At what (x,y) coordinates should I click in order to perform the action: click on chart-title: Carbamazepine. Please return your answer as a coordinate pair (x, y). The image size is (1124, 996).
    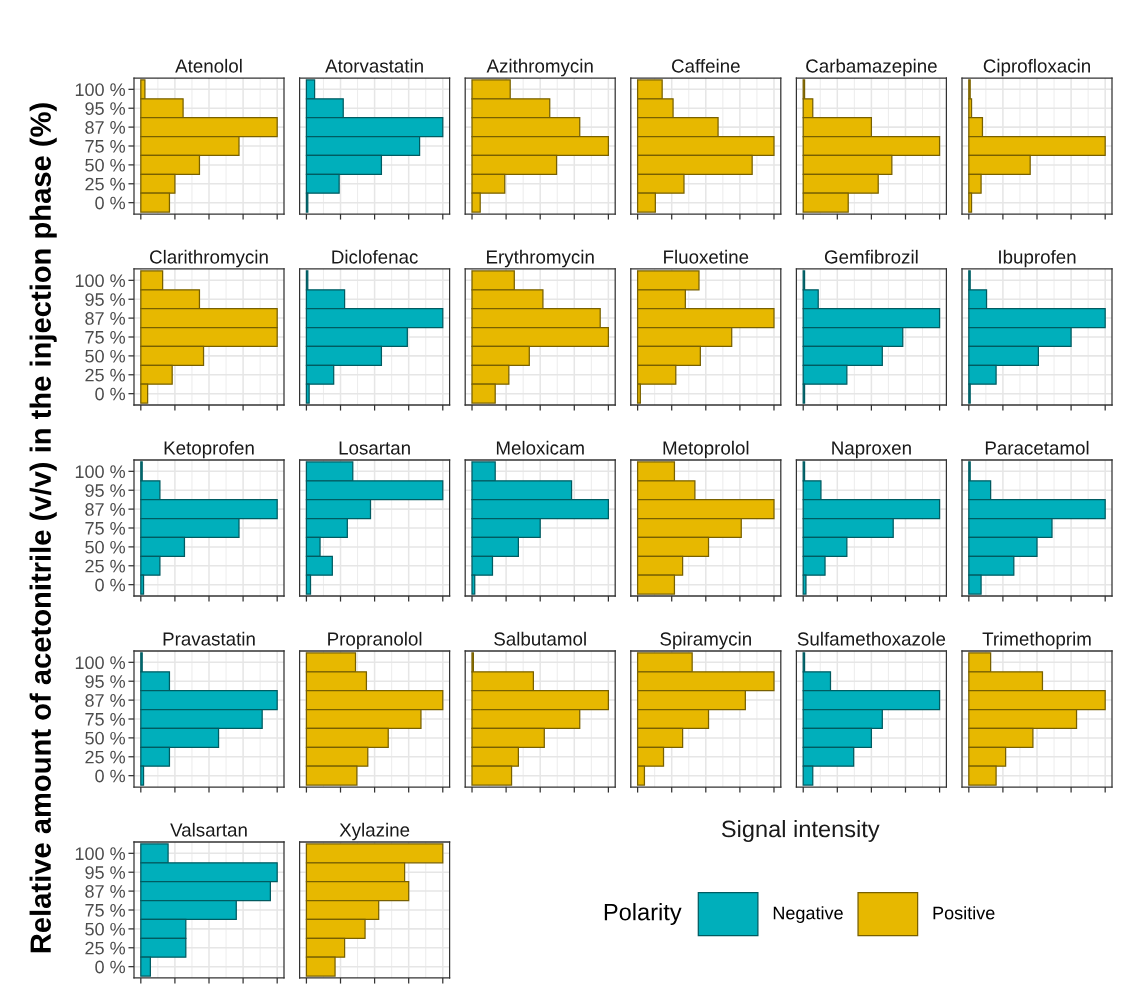
    Looking at the image, I should click on (871, 67).